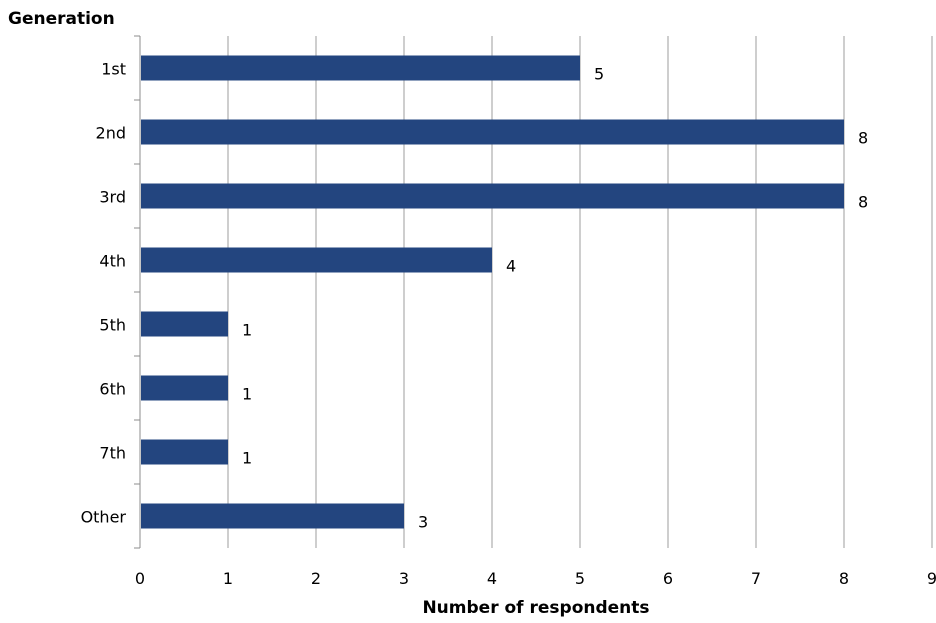  I want to click on category-label: Other, so click(104, 517).